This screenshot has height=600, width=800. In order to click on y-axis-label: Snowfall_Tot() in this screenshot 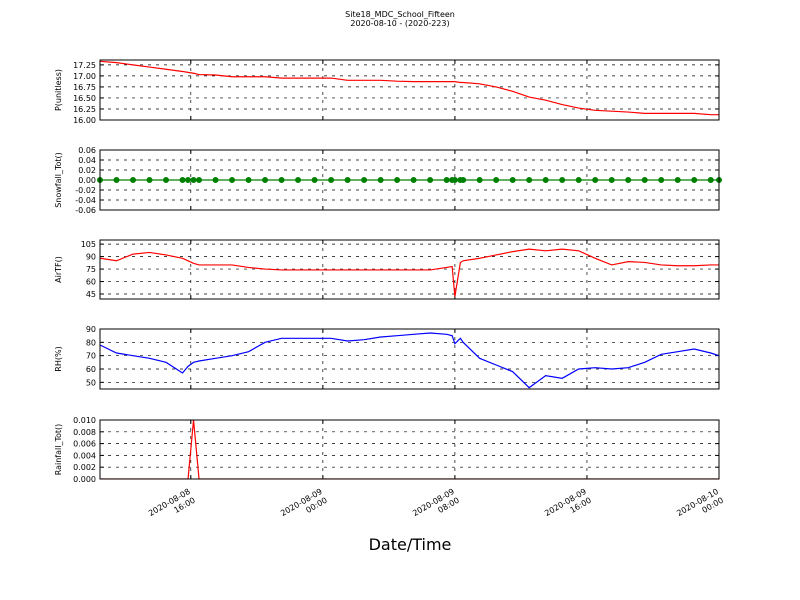, I will do `click(58, 180)`.